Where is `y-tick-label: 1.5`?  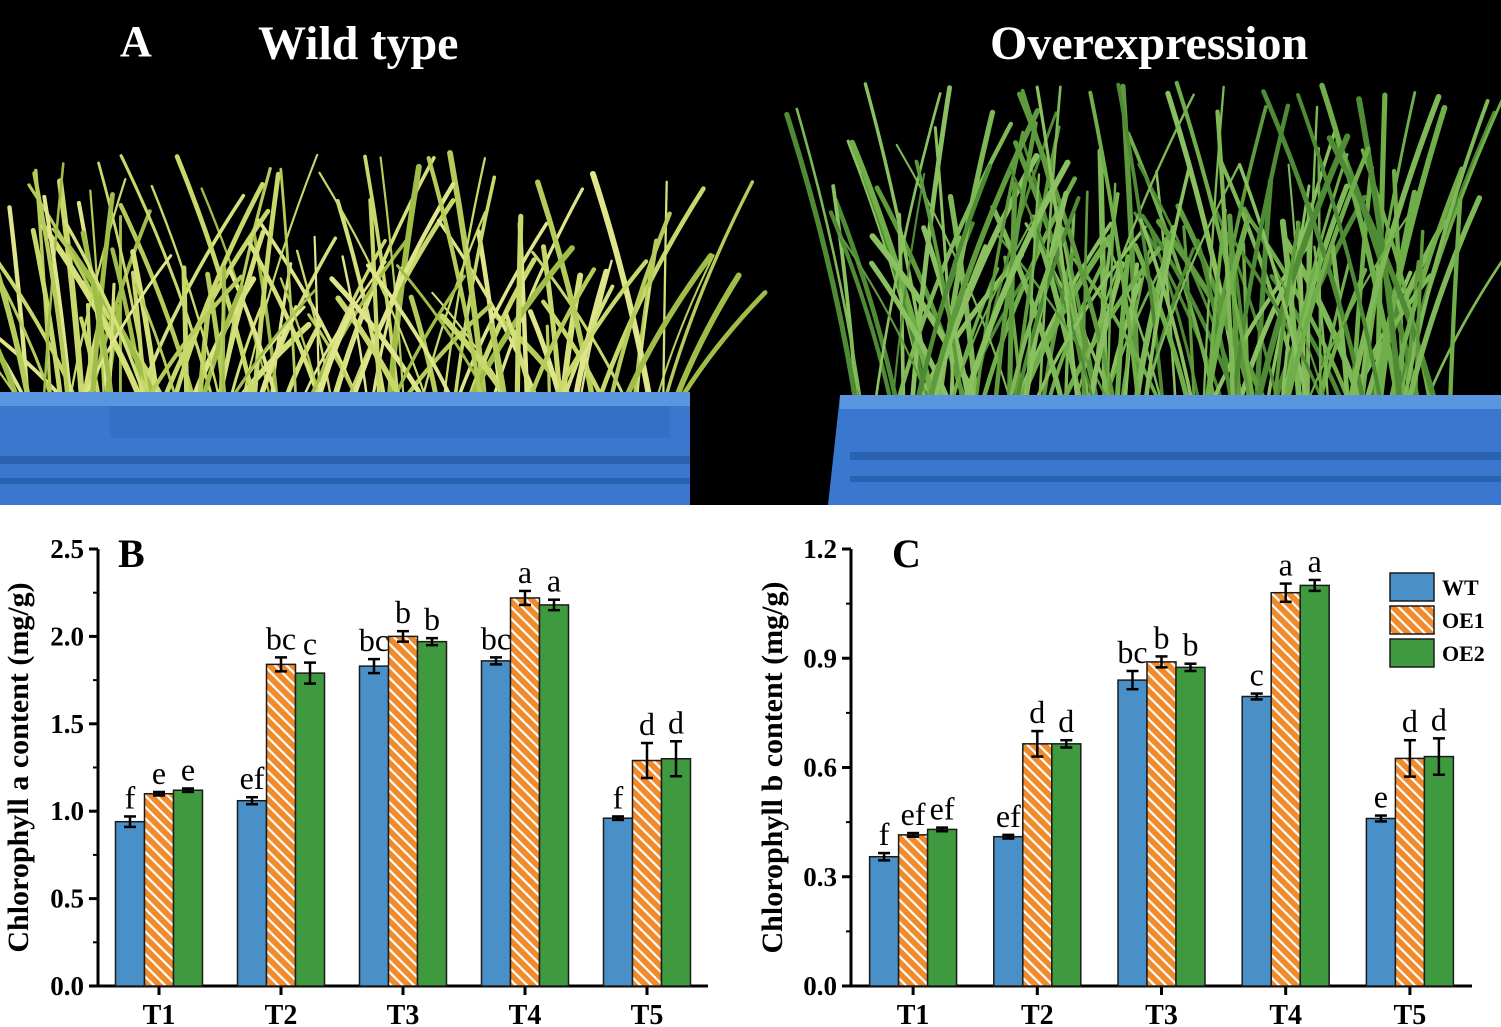
y-tick-label: 1.5 is located at coordinates (67, 724).